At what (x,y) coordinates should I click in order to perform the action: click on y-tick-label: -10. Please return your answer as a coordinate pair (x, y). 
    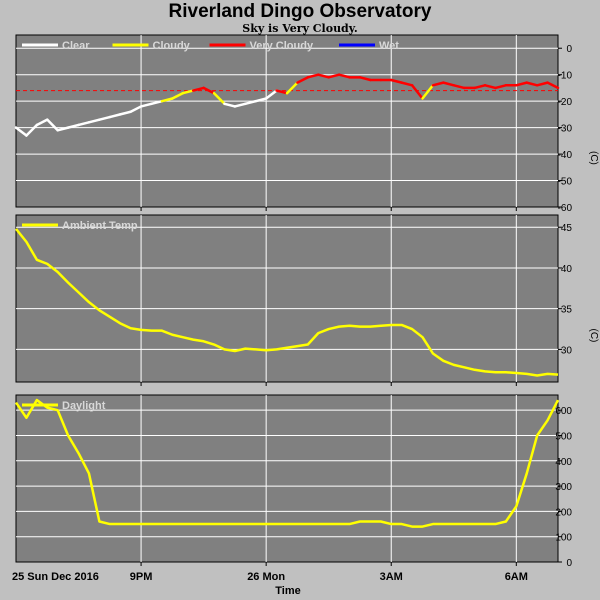
    Looking at the image, I should click on (565, 76).